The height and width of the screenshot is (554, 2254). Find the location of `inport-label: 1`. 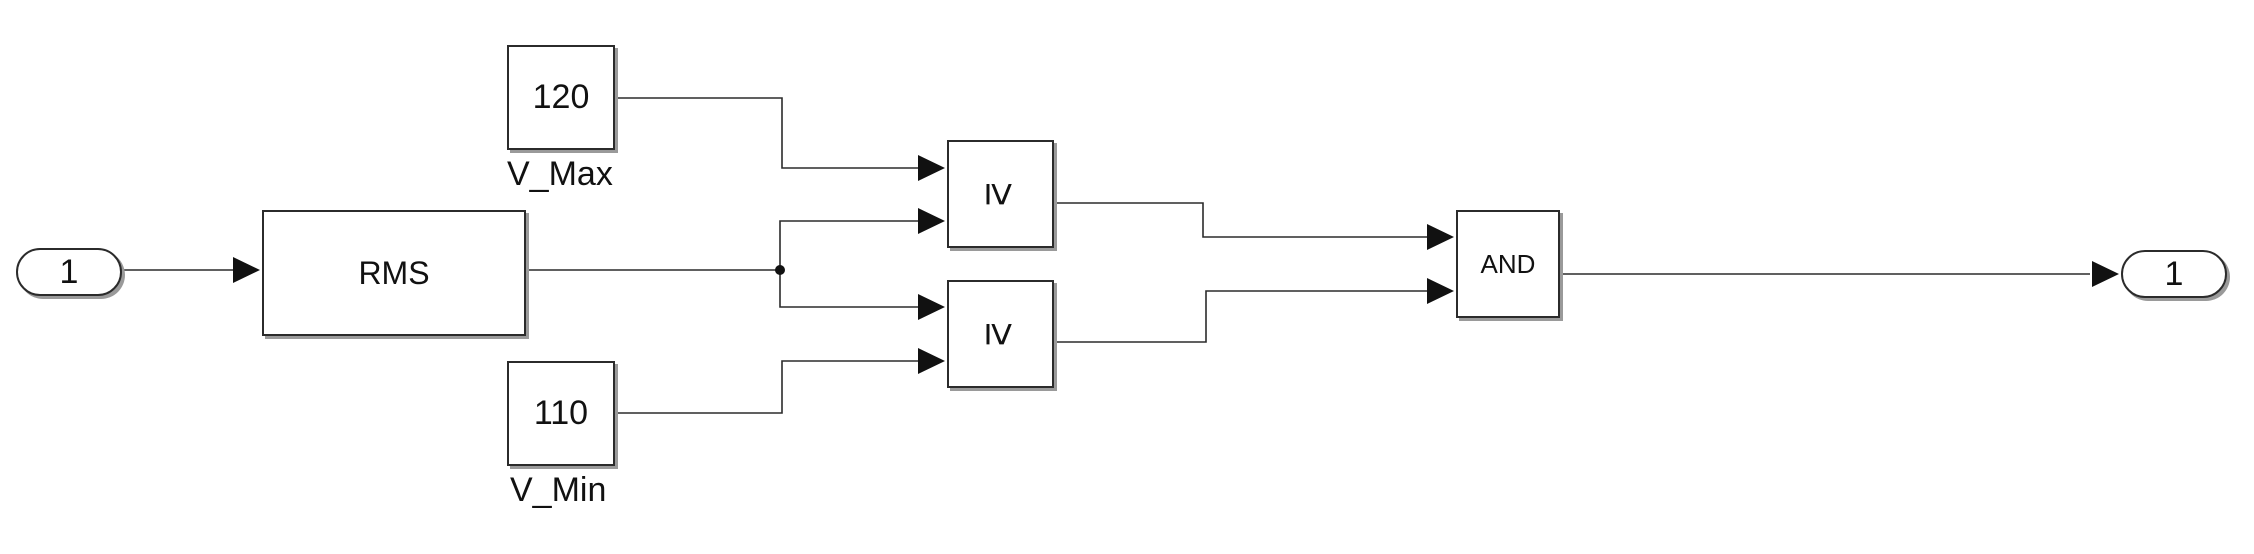

inport-label: 1 is located at coordinates (69, 271).